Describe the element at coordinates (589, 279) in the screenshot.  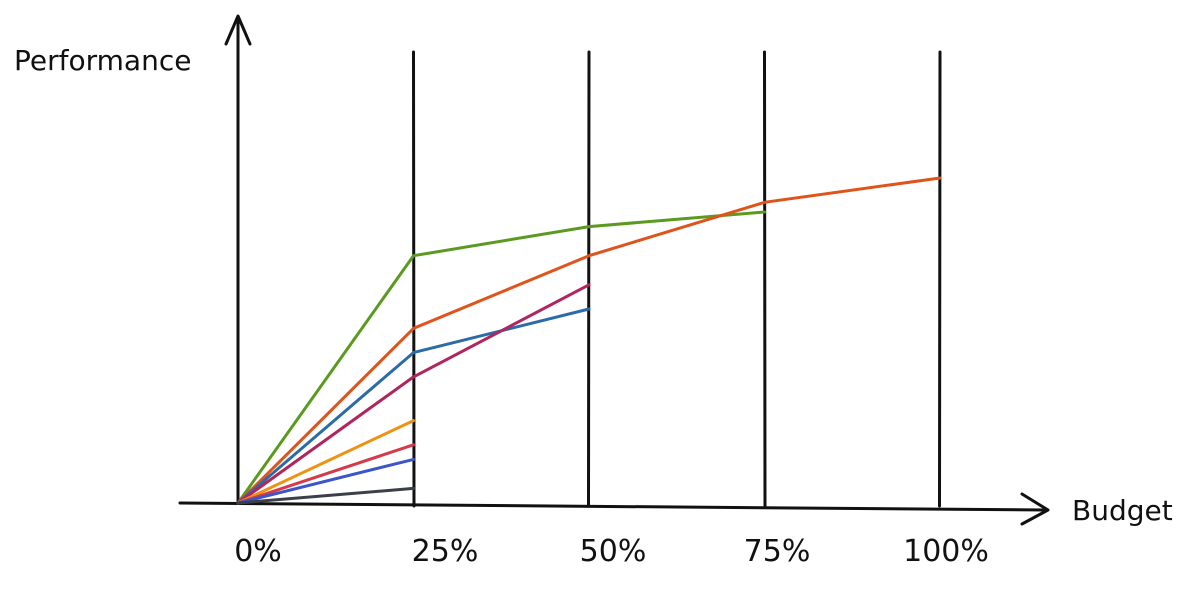
I see `grid-line-50pct` at that location.